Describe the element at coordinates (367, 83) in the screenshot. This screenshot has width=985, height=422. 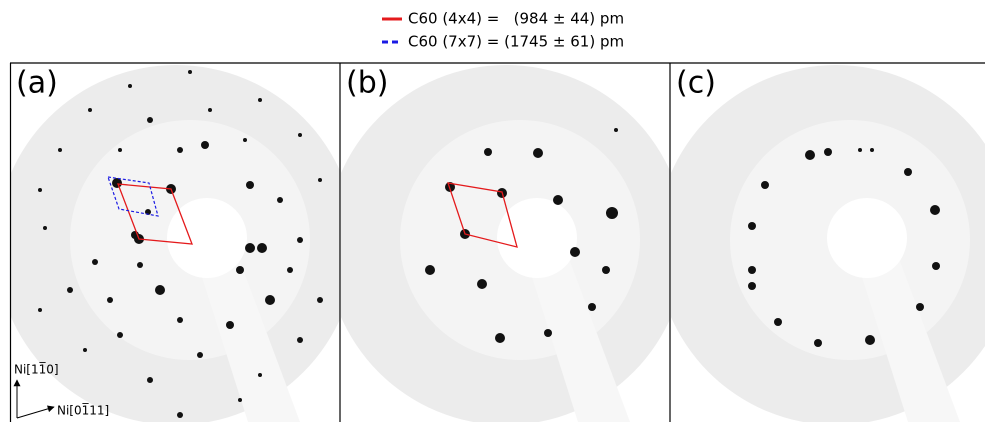
I see `panel-label: (b)` at that location.